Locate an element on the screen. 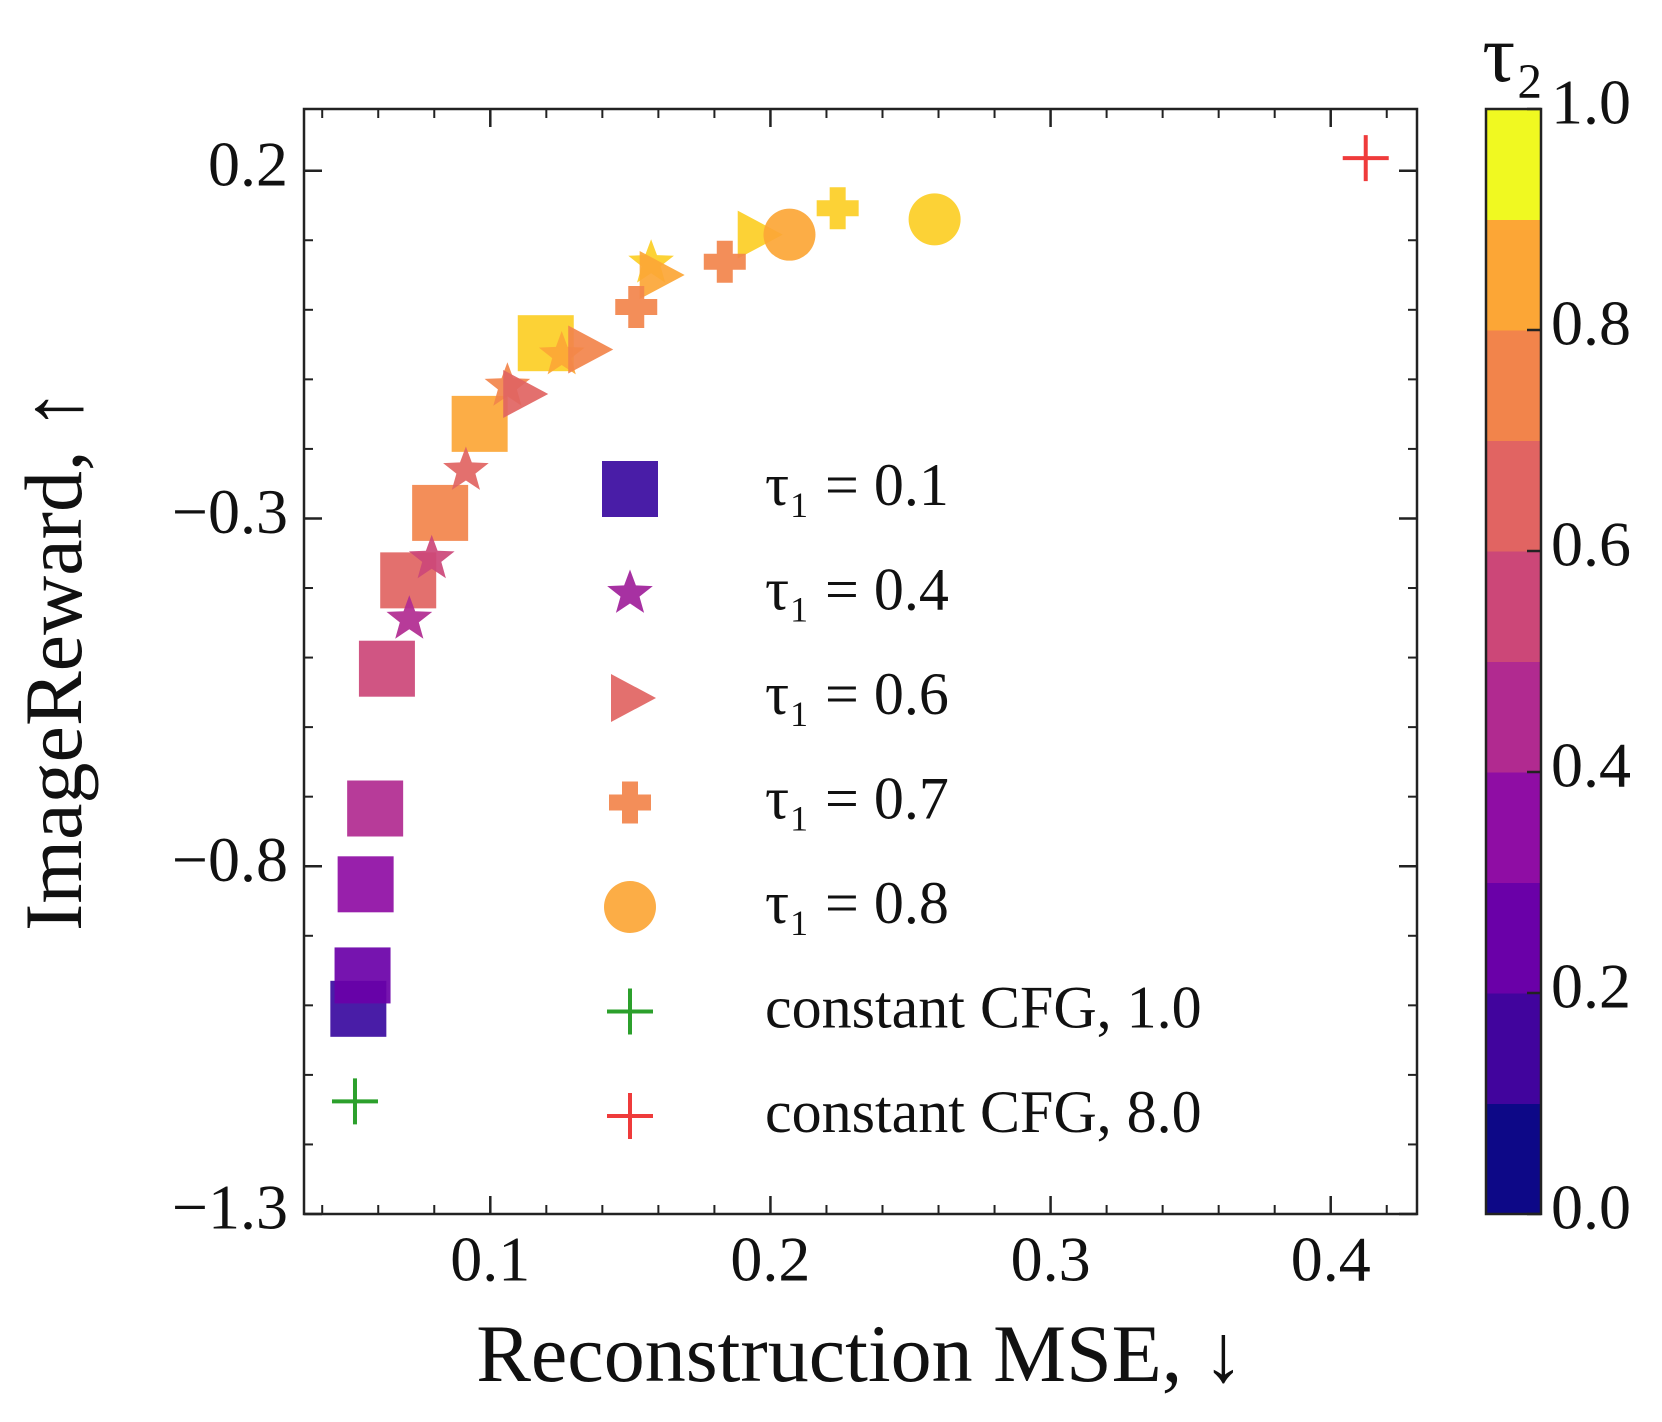  y-tick-label: −0.3 is located at coordinates (230, 511).